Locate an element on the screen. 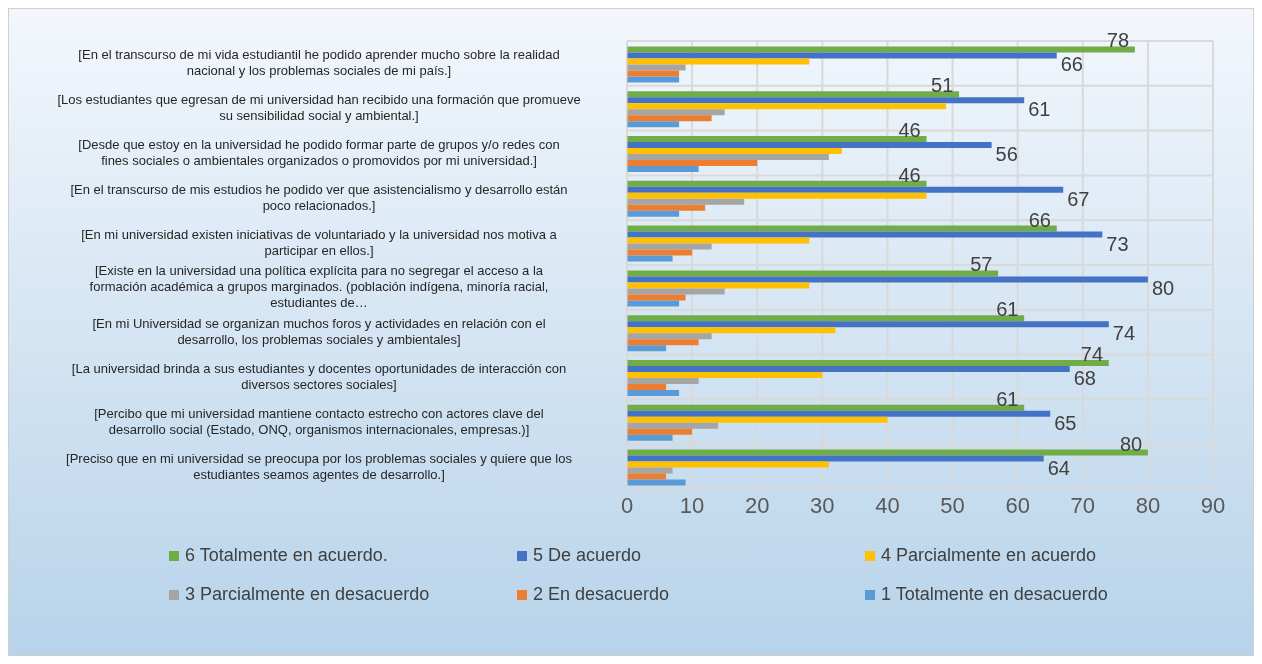 The image size is (1262, 664). legend-label: 3 Parcialmente en desacuerdo is located at coordinates (307, 594).